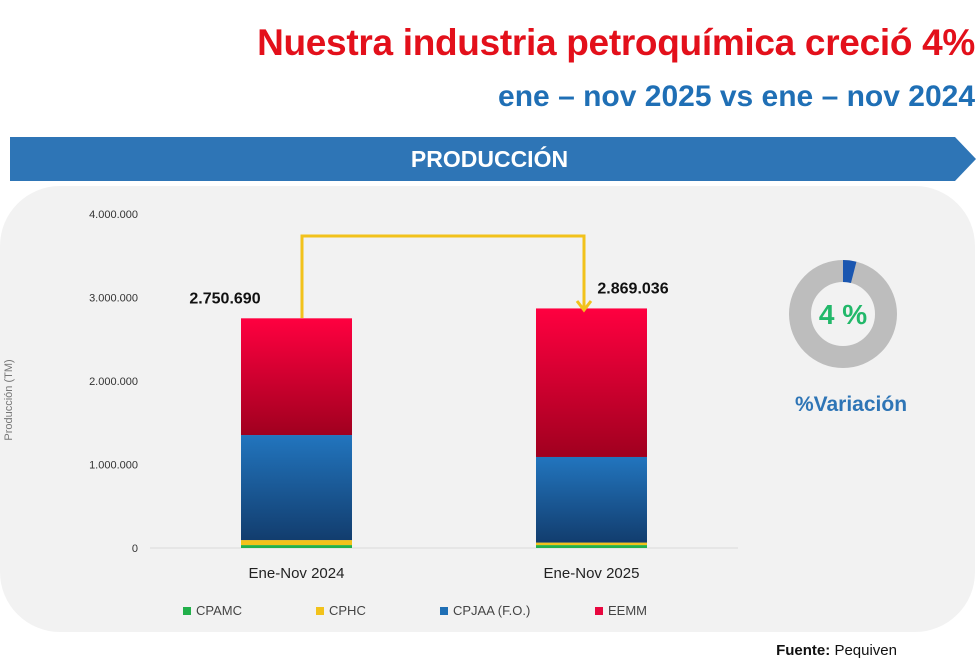 This screenshot has height=663, width=979. I want to click on banner-arrow, so click(493, 159).